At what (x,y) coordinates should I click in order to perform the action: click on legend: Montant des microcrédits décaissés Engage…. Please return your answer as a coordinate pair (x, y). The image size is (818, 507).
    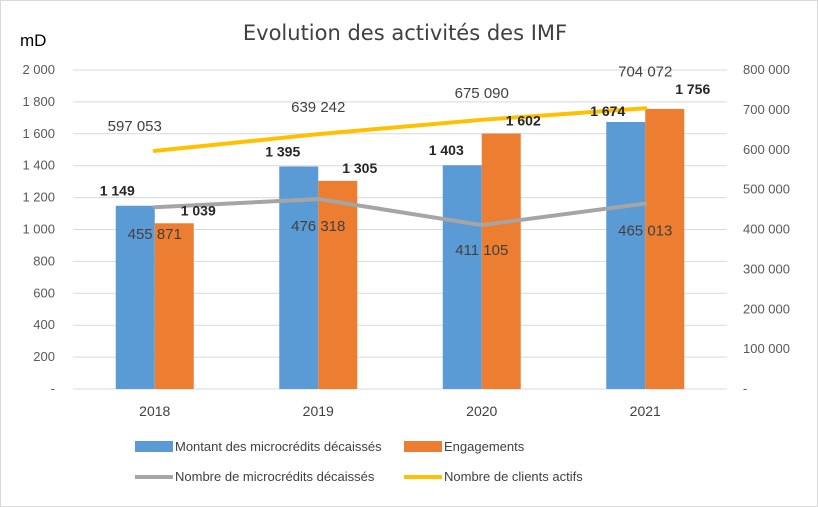
    Looking at the image, I should click on (359, 461).